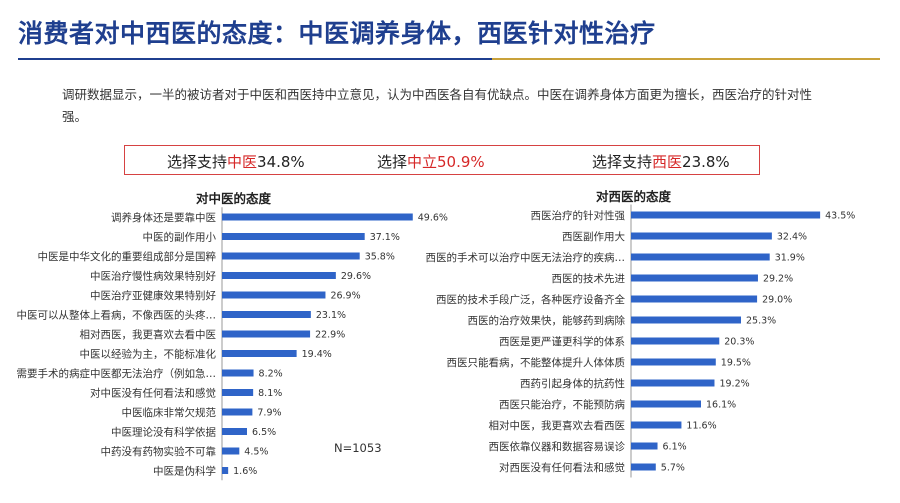  Describe the element at coordinates (777, 300) in the screenshot. I see `data-label: 29.0%` at that location.